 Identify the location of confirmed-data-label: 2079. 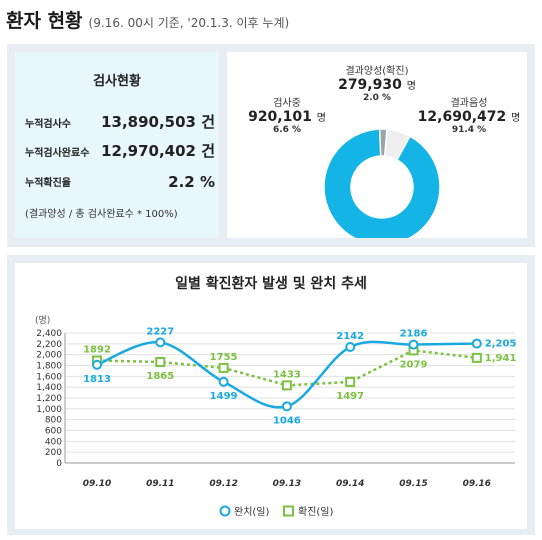
(414, 364).